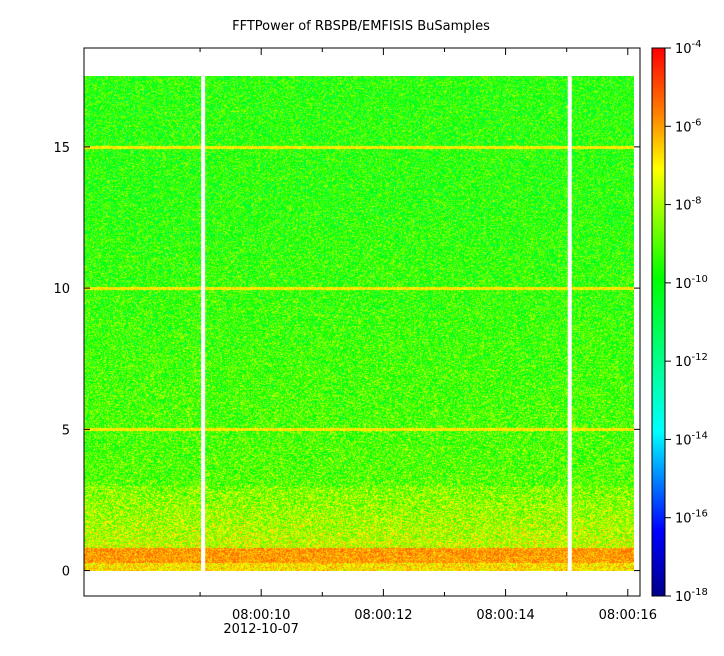 This screenshot has width=724, height=656. I want to click on colorbar-tick-label: 10⁻¹², so click(691, 361).